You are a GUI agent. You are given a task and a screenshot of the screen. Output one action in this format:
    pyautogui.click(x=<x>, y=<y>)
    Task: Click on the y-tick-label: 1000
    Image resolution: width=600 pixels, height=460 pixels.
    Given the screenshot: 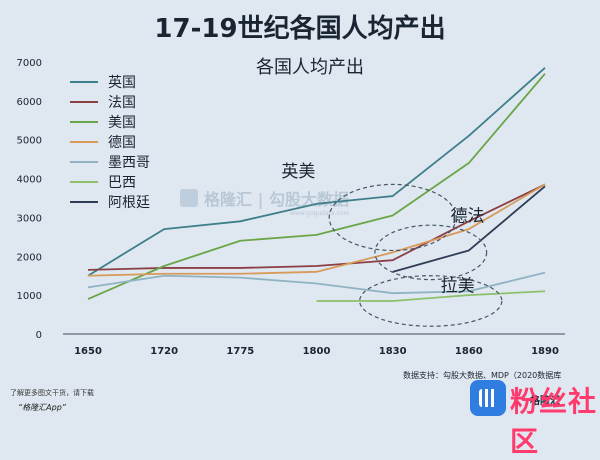 What is the action you would take?
    pyautogui.click(x=29, y=296)
    